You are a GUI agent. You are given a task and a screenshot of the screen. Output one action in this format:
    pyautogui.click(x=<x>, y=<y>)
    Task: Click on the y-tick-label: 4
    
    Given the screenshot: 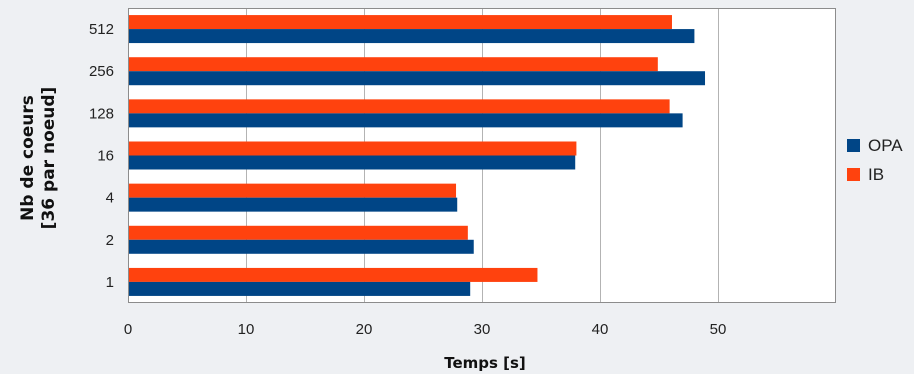 What is the action you would take?
    pyautogui.click(x=110, y=198)
    